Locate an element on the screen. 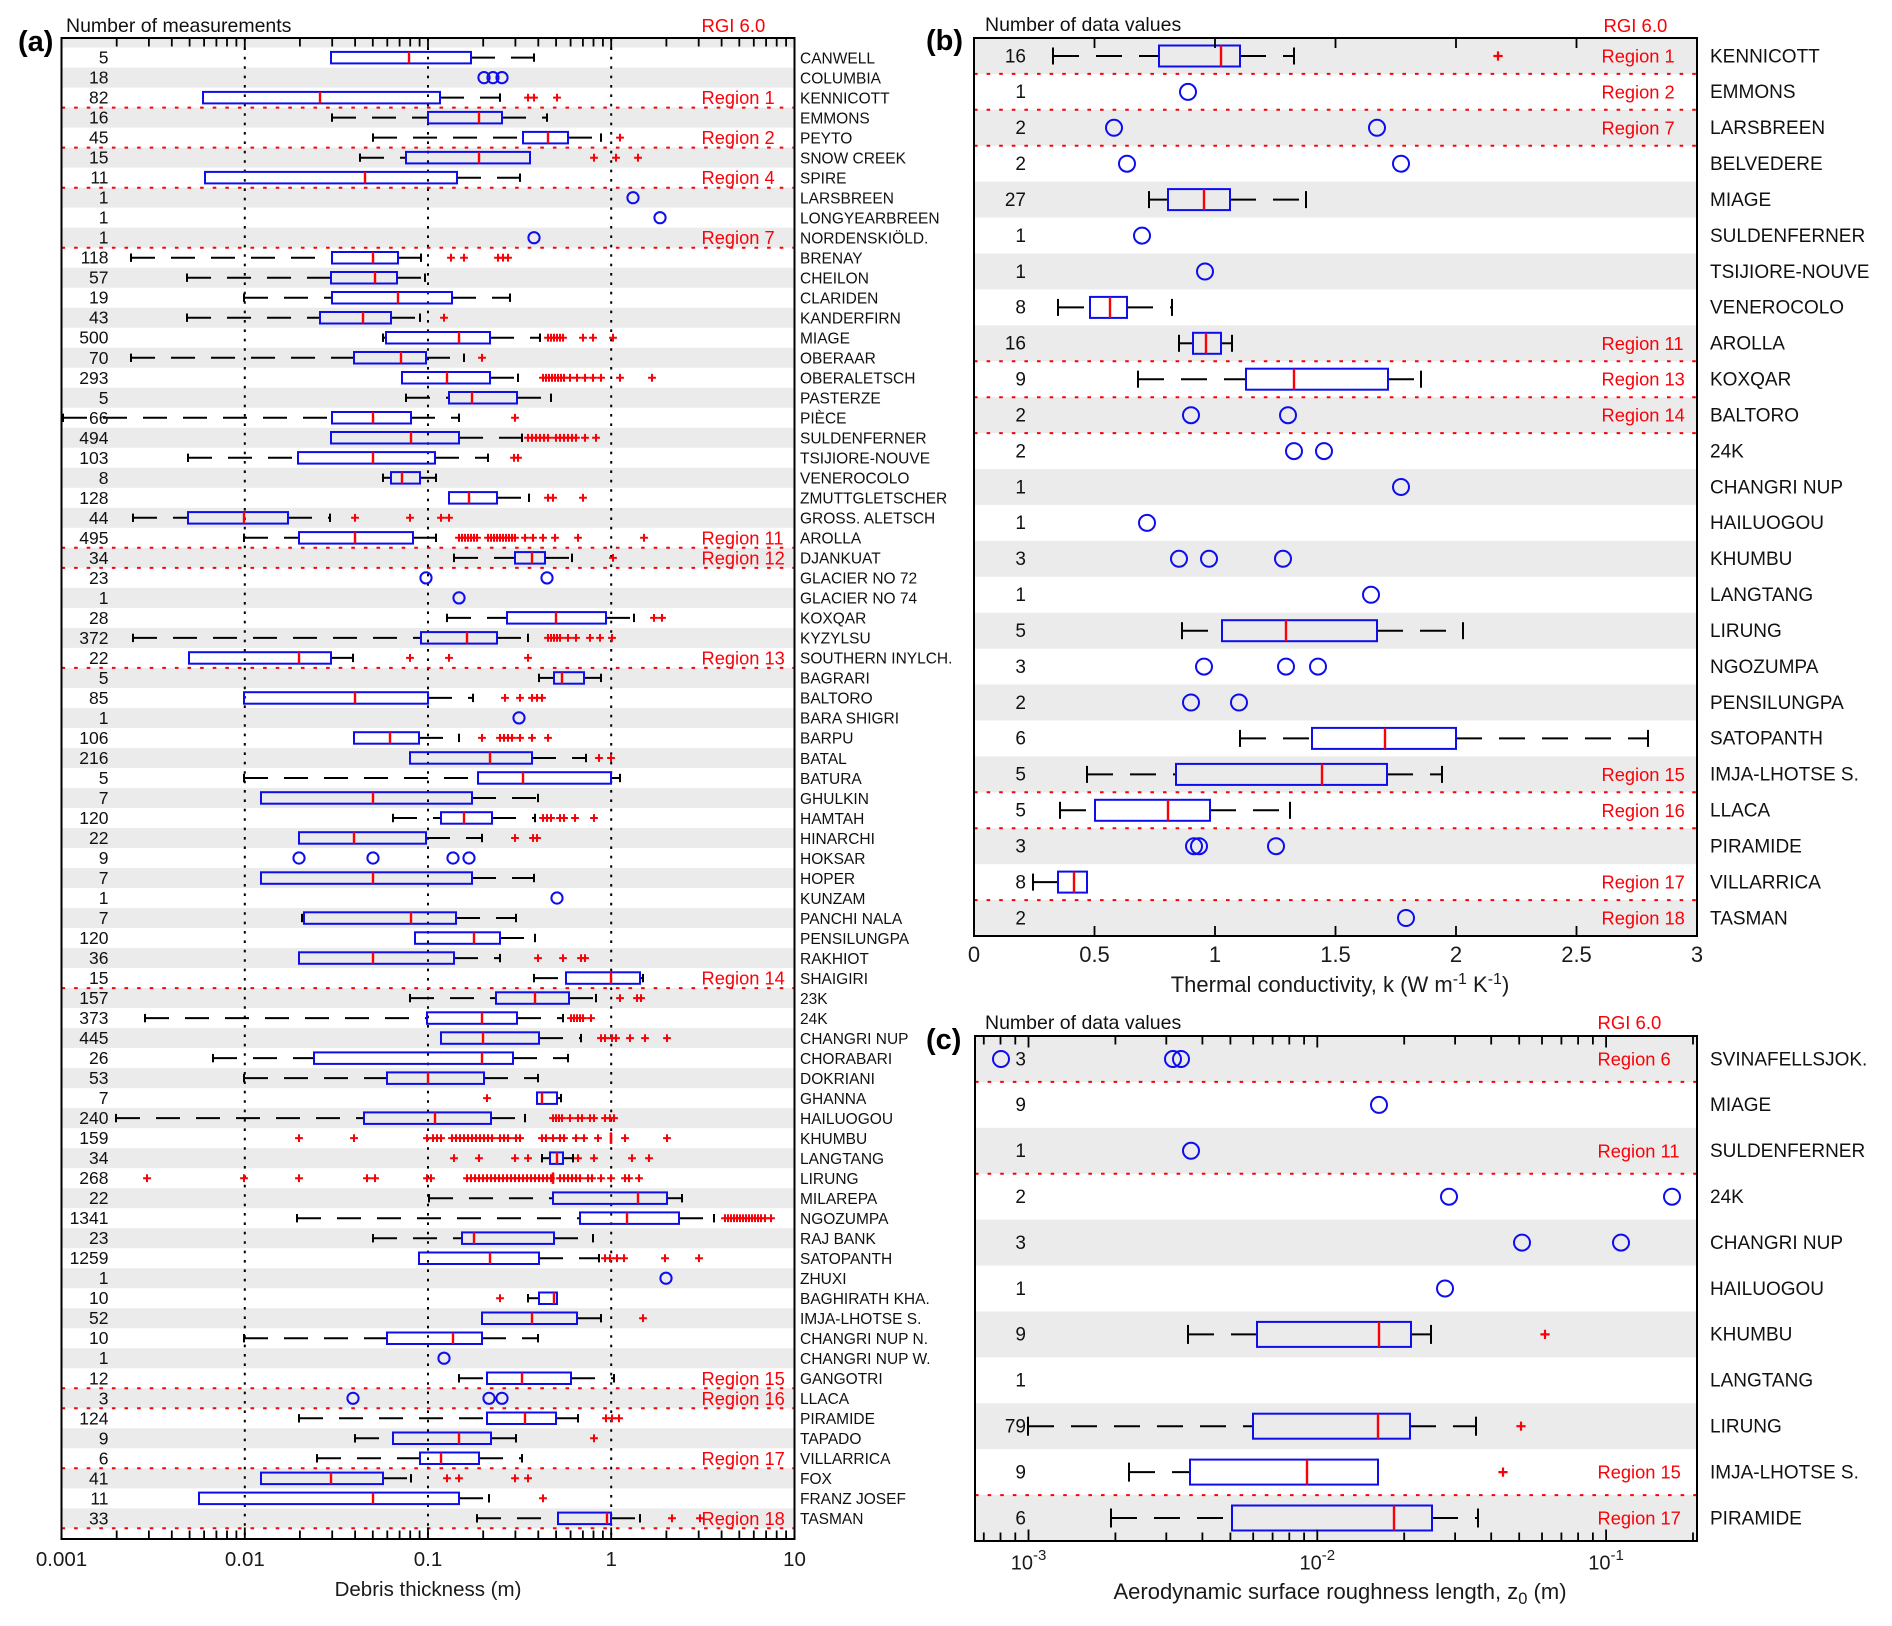 Image resolution: width=1892 pixels, height=1626 pixels. svg-text: 2.5 is located at coordinates (1576, 954).